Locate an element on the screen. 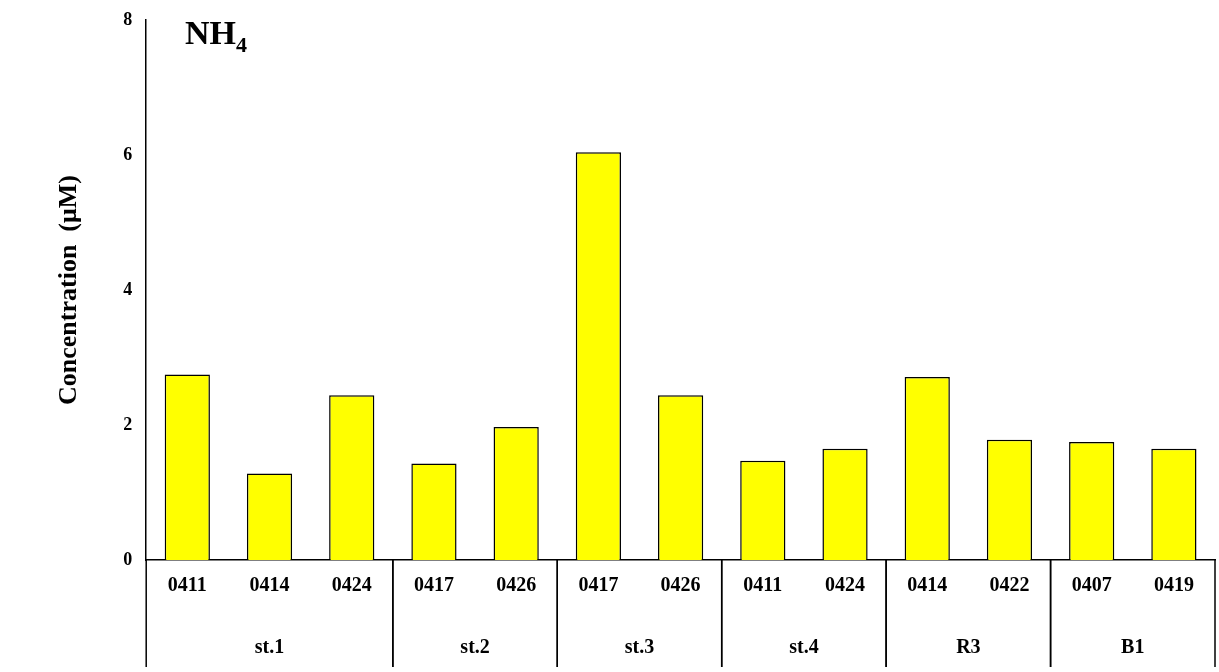 This screenshot has height=672, width=1219. x-tick-label: 0407 is located at coordinates (1091, 584).